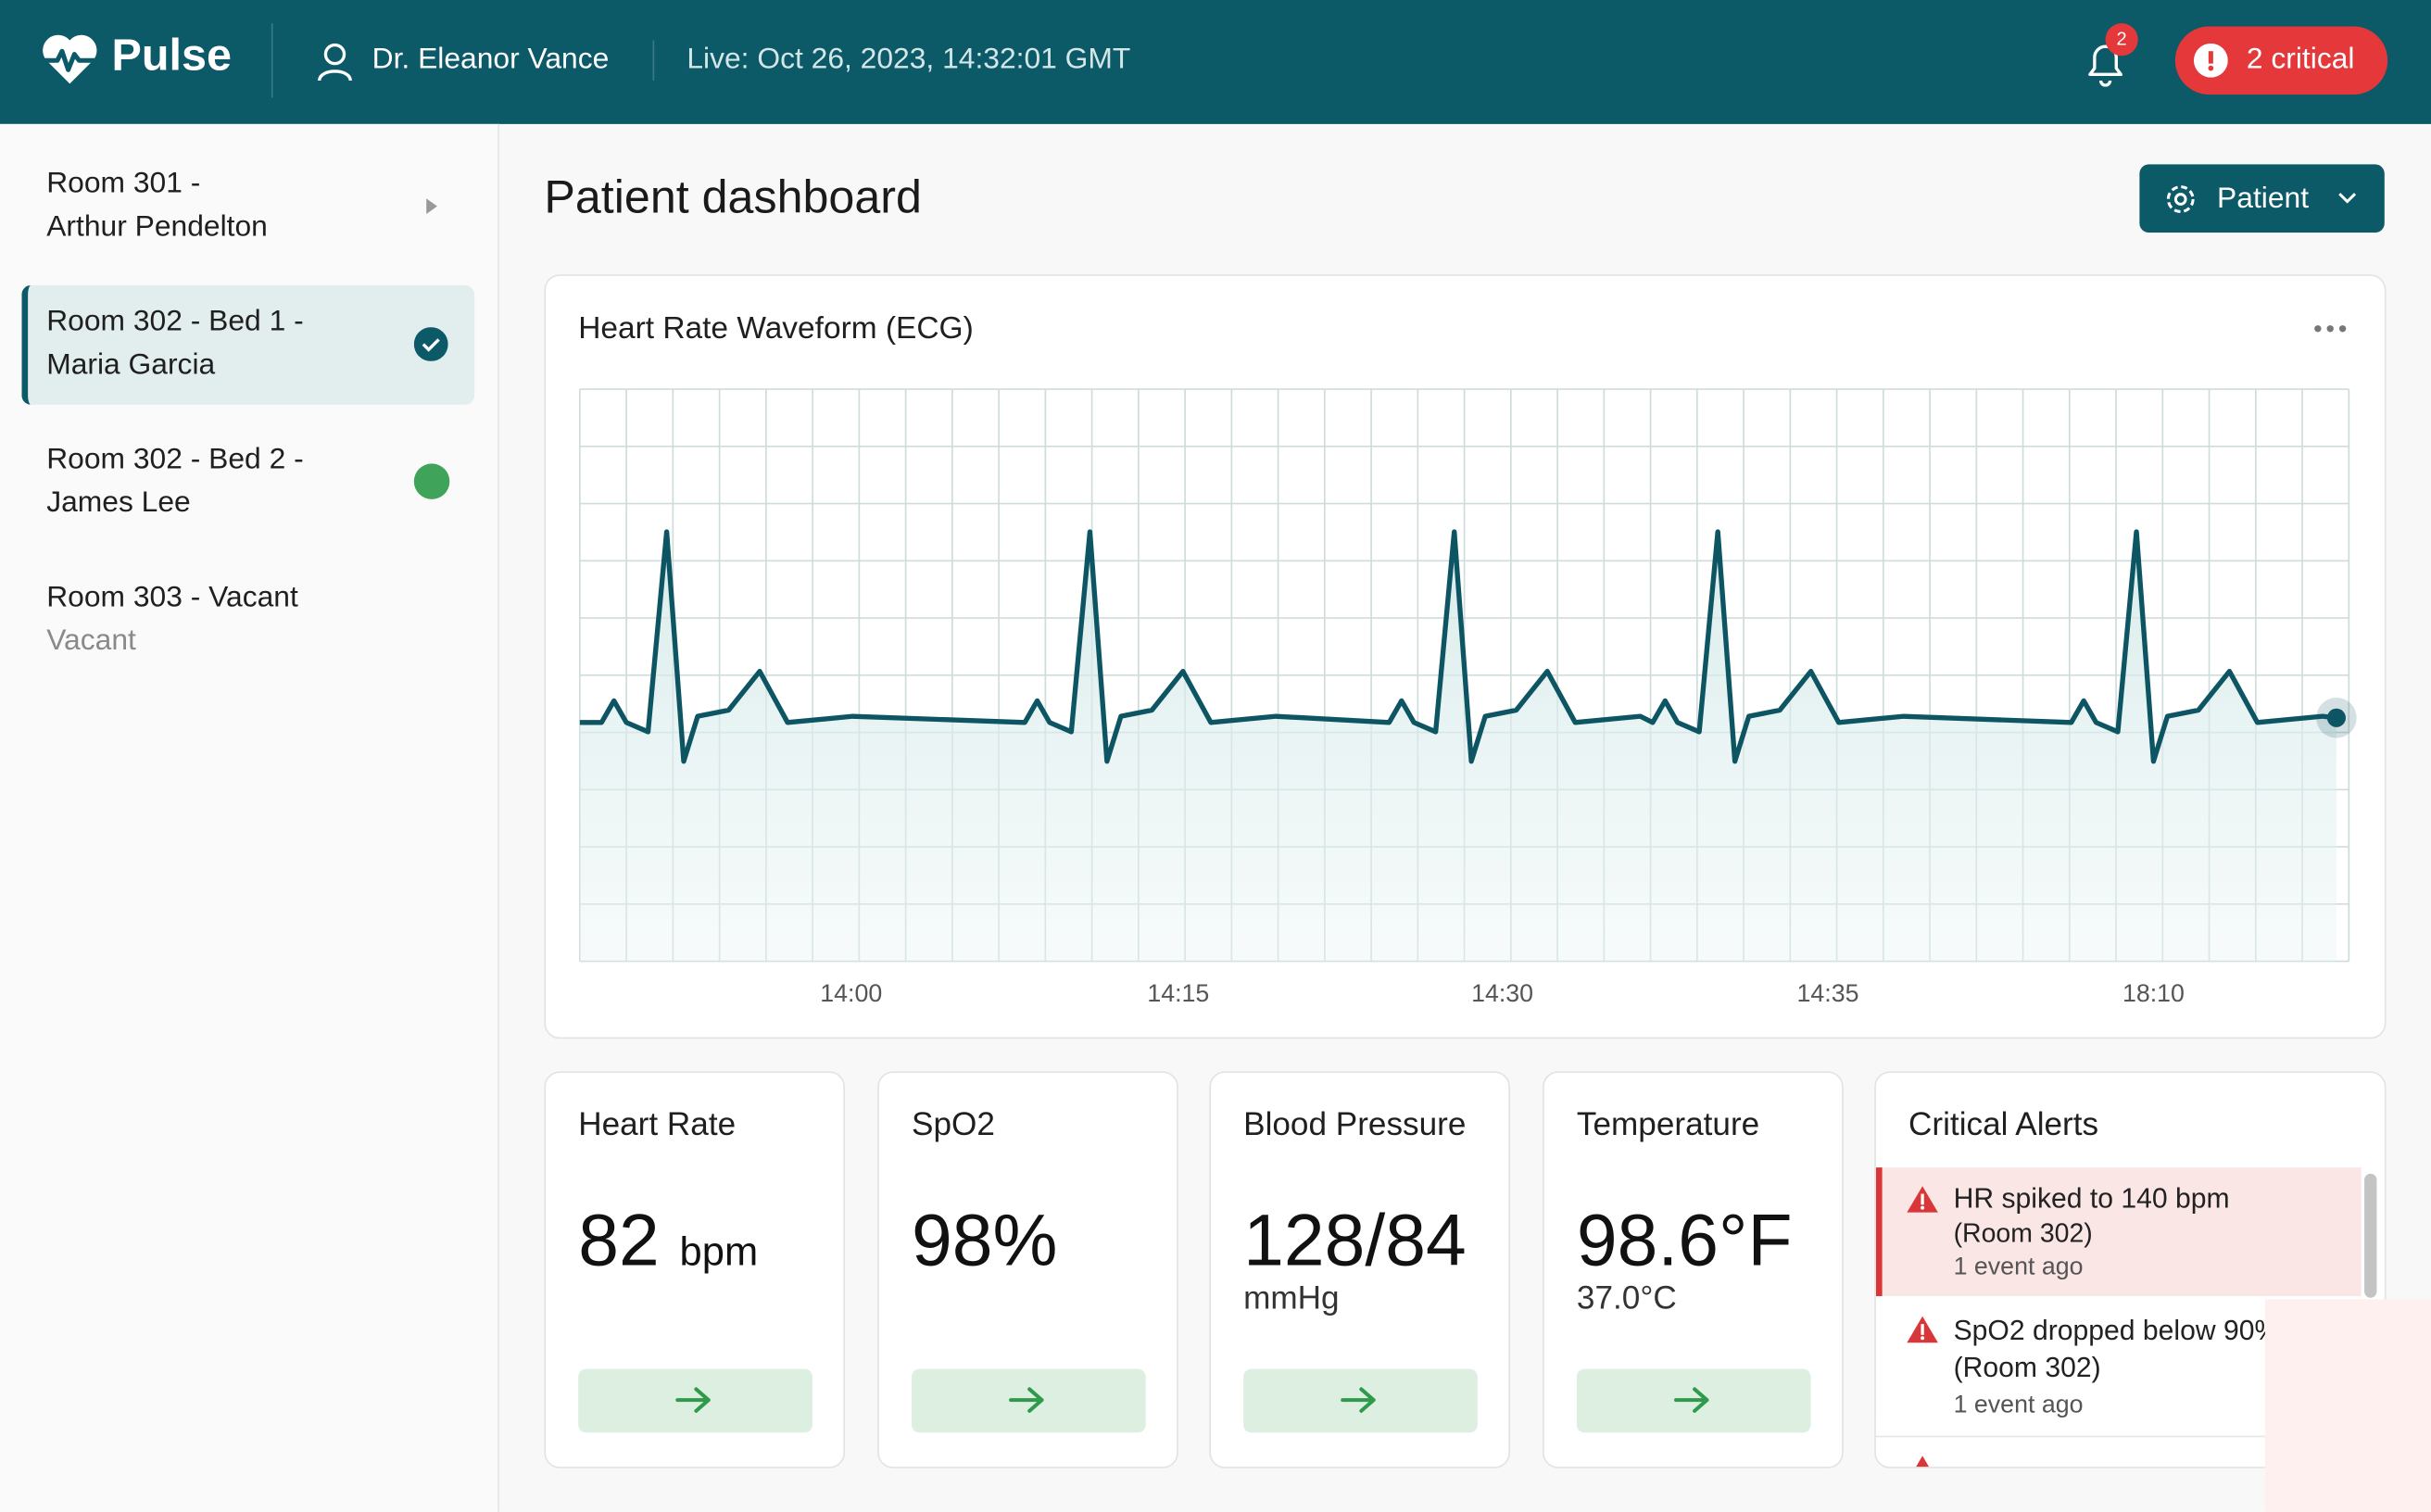 The image size is (2431, 1512). Describe the element at coordinates (174, 482) in the screenshot. I see `room-item: Room 302 - Bed 2 - James Lee` at that location.